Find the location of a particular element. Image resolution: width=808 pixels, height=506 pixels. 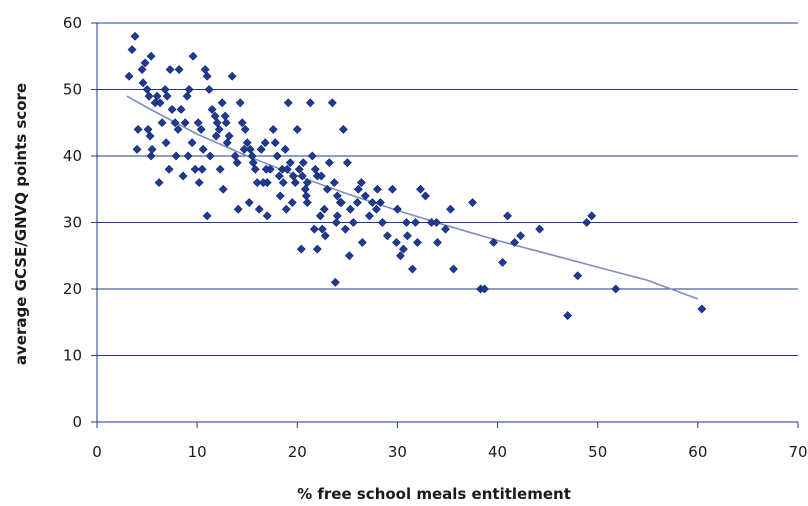

x-tick-label: 0 is located at coordinates (97, 452).